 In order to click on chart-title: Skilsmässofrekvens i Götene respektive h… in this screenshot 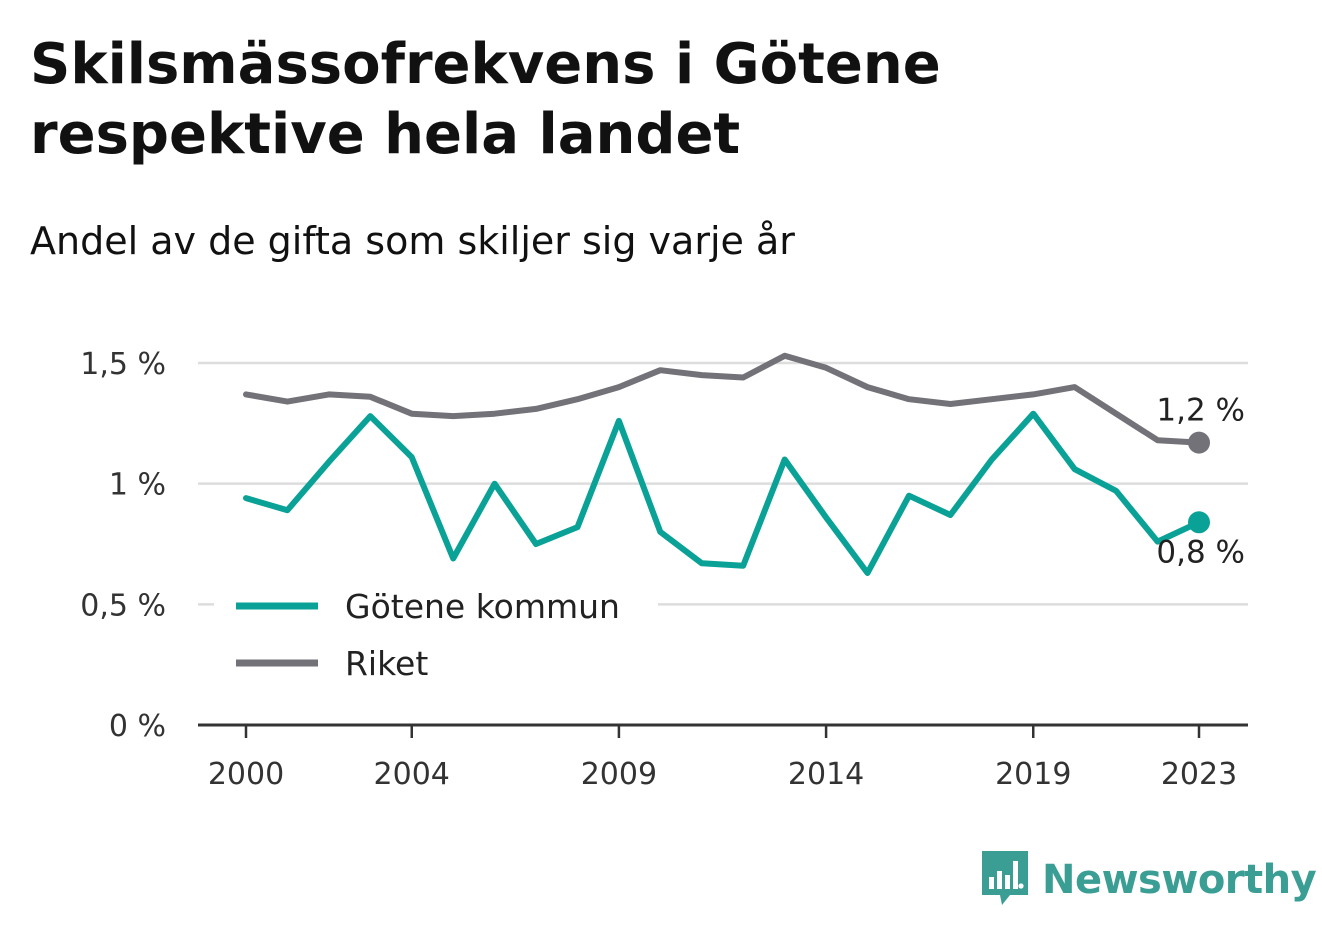, I will do `click(485, 99)`.